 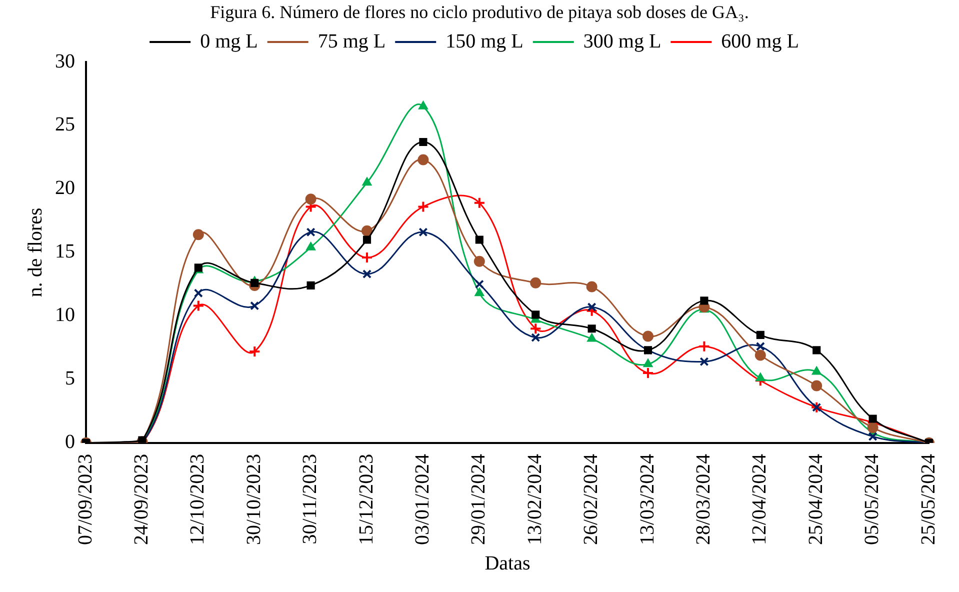 What do you see at coordinates (479, 12) in the screenshot?
I see `chart-title: Figura 6. Número de flores no ciclo produtivo de pitaya sob doses de GA₃.` at bounding box center [479, 12].